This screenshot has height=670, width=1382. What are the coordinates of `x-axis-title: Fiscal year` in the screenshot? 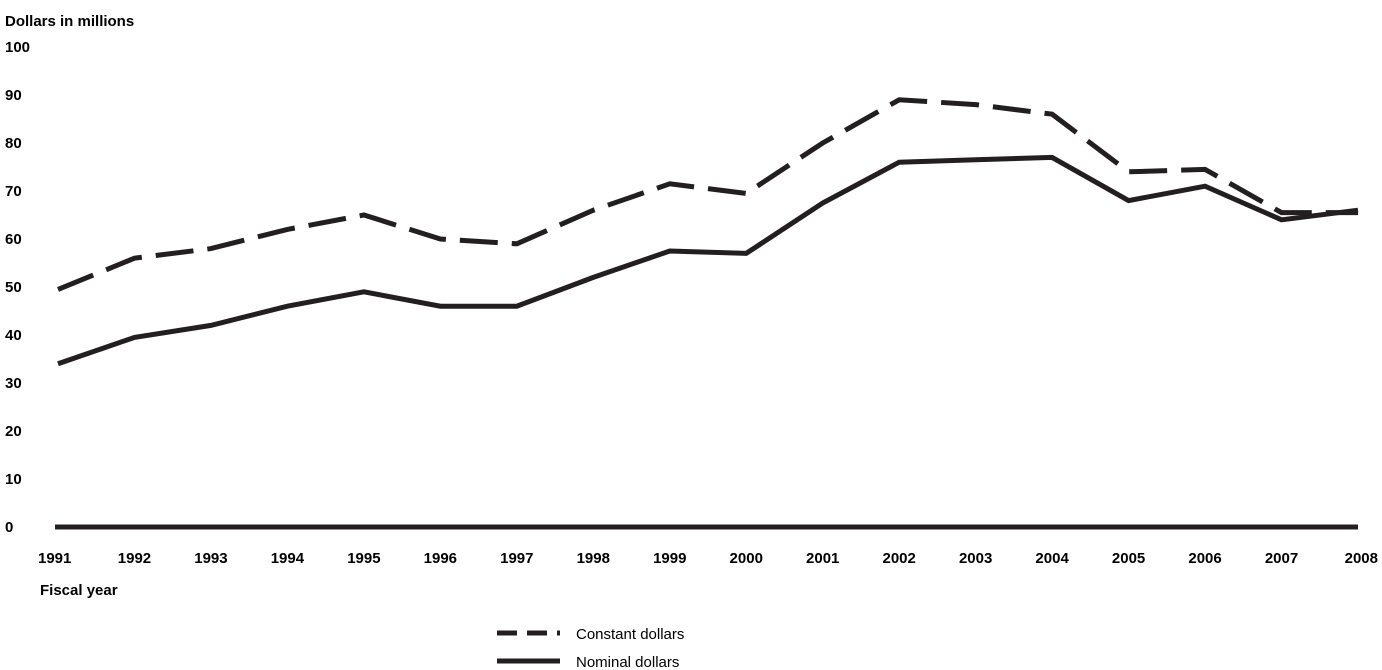 It's located at (79, 590).